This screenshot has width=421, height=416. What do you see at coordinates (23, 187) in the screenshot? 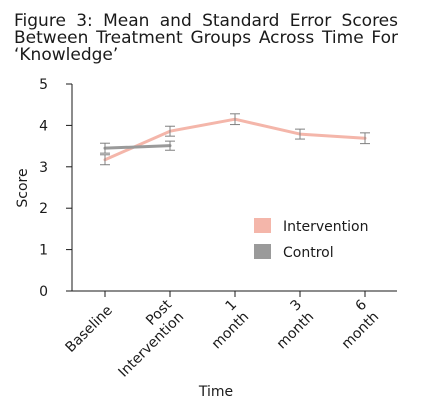
I see `y-axis-label: Score` at bounding box center [23, 187].